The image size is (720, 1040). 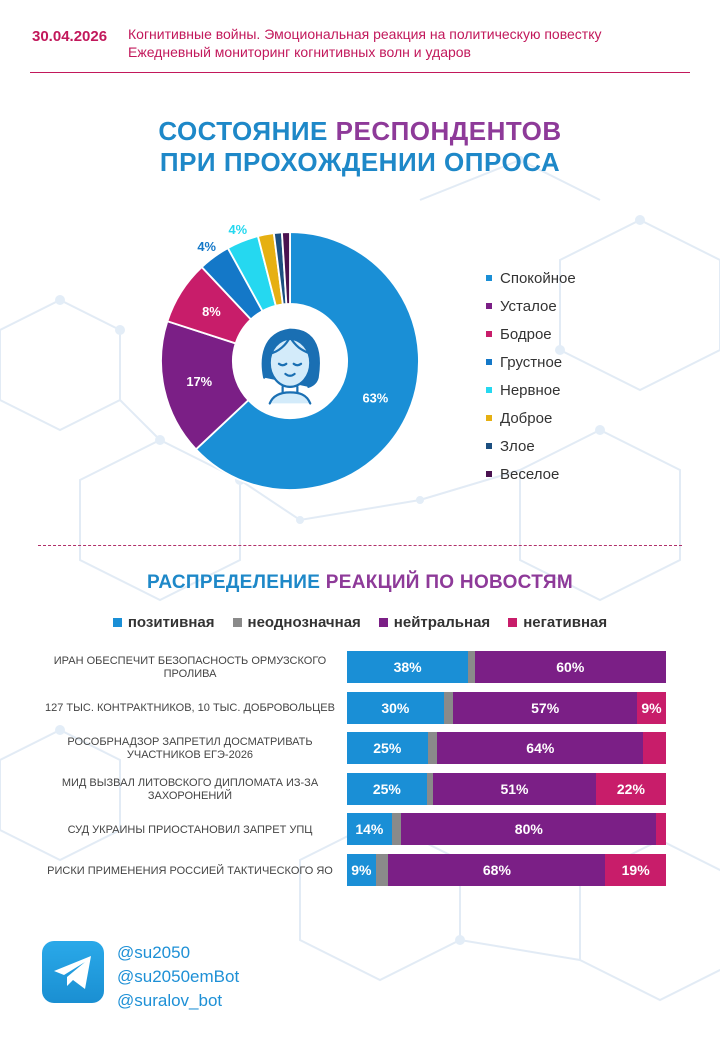 I want to click on legend-item-3: Грустное, so click(x=531, y=362).